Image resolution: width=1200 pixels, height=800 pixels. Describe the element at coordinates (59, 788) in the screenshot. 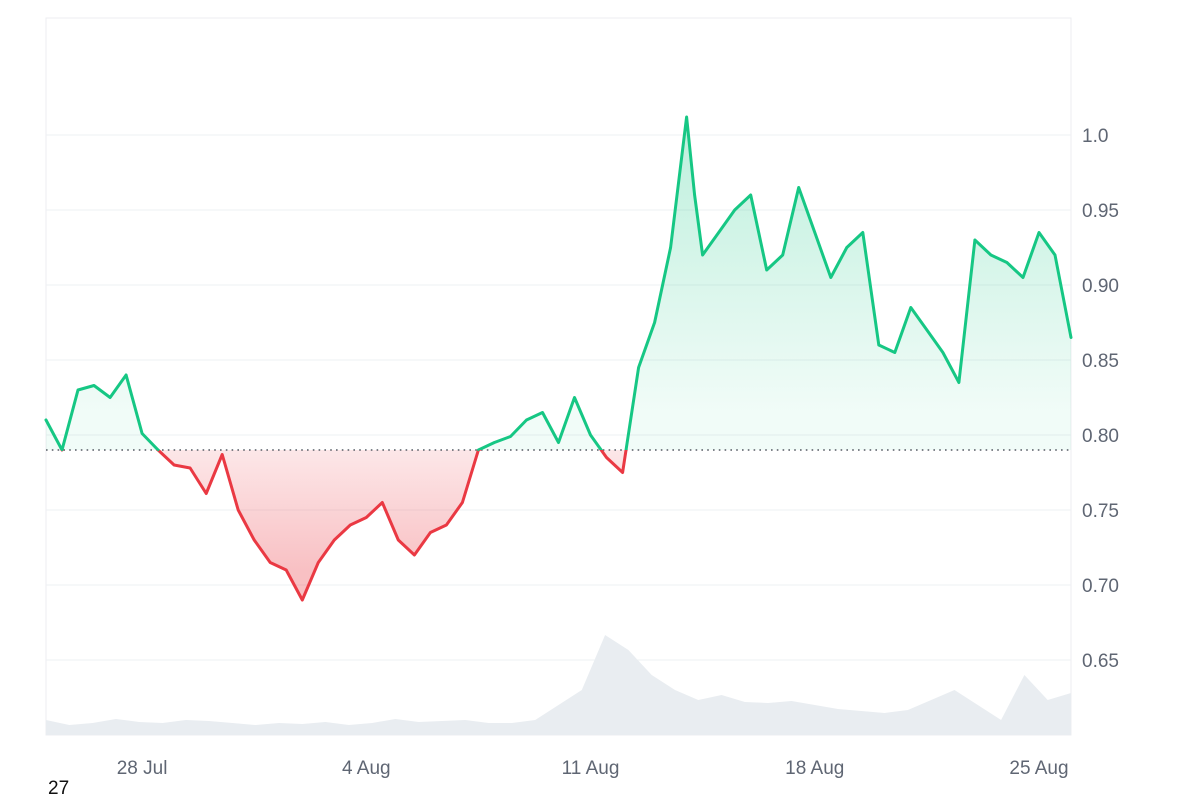

I see `corner-label: 27` at that location.